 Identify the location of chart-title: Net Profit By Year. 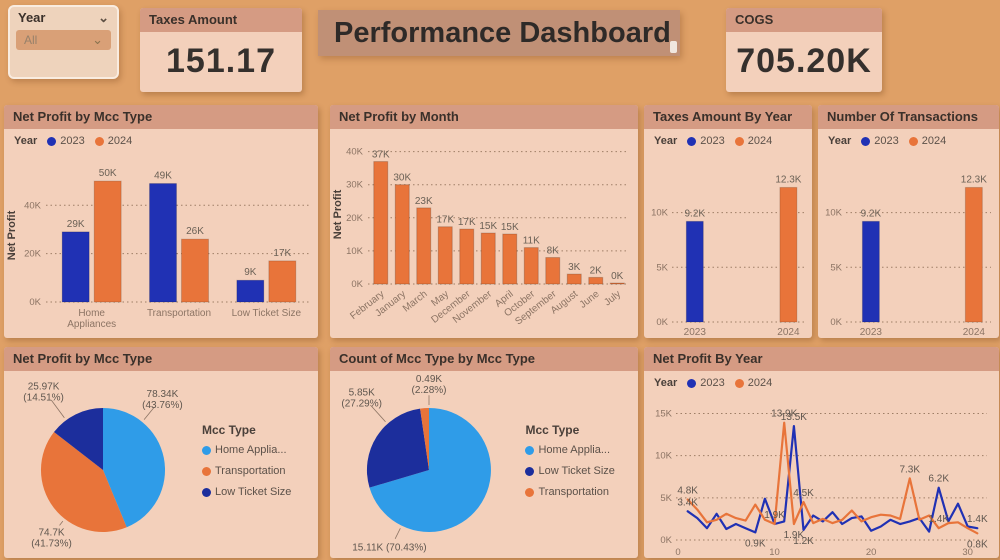
(821, 359).